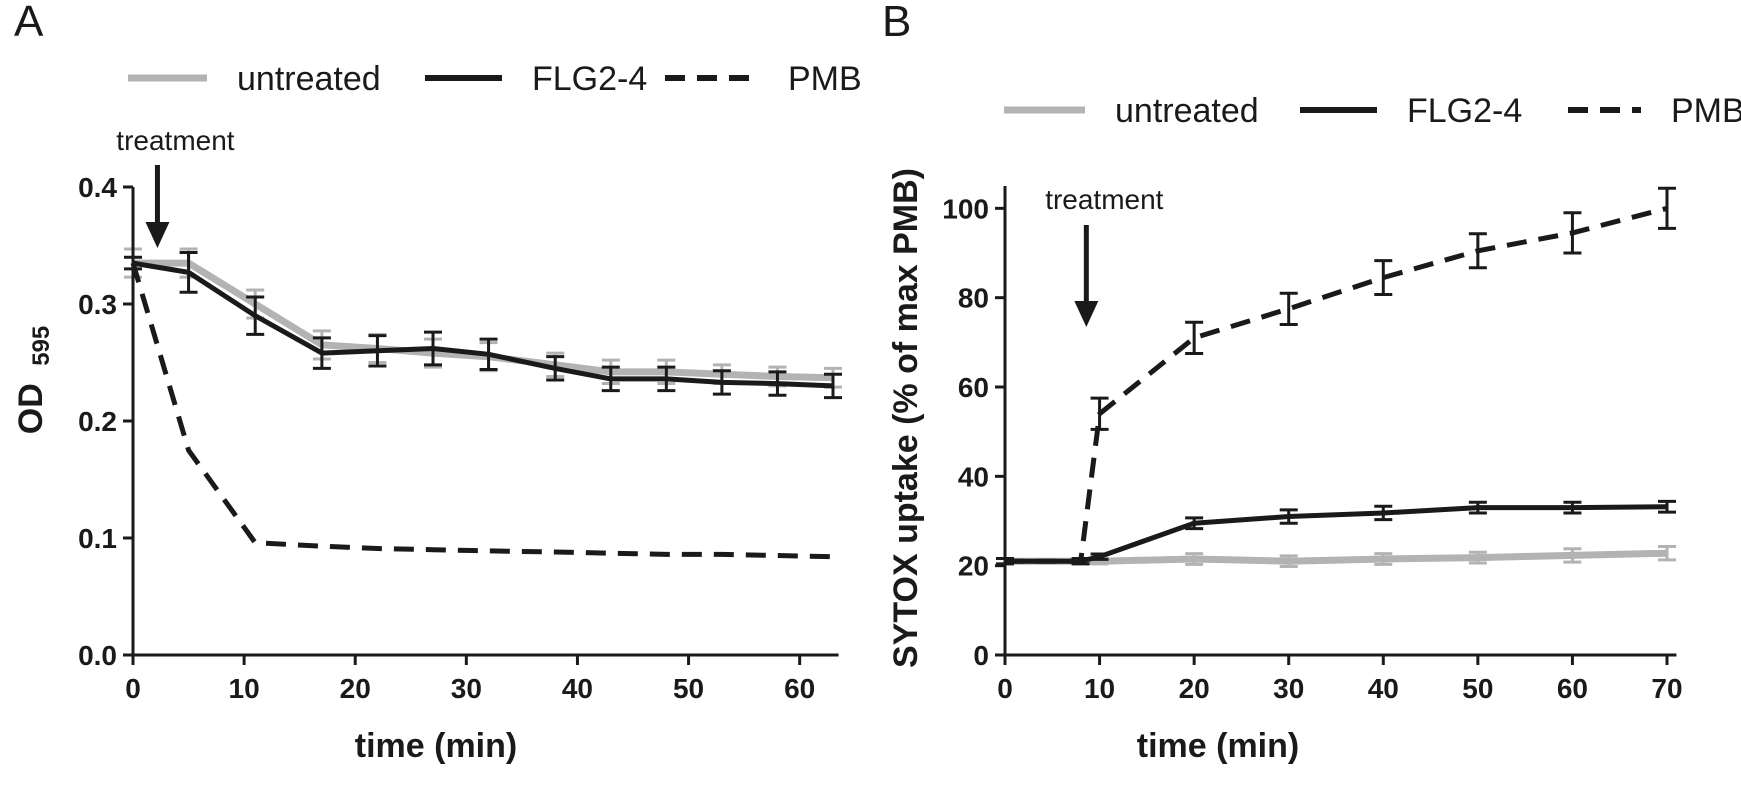 This screenshot has height=800, width=1741. What do you see at coordinates (1477, 688) in the screenshot?
I see `panel-b-x-tick-label: 50` at bounding box center [1477, 688].